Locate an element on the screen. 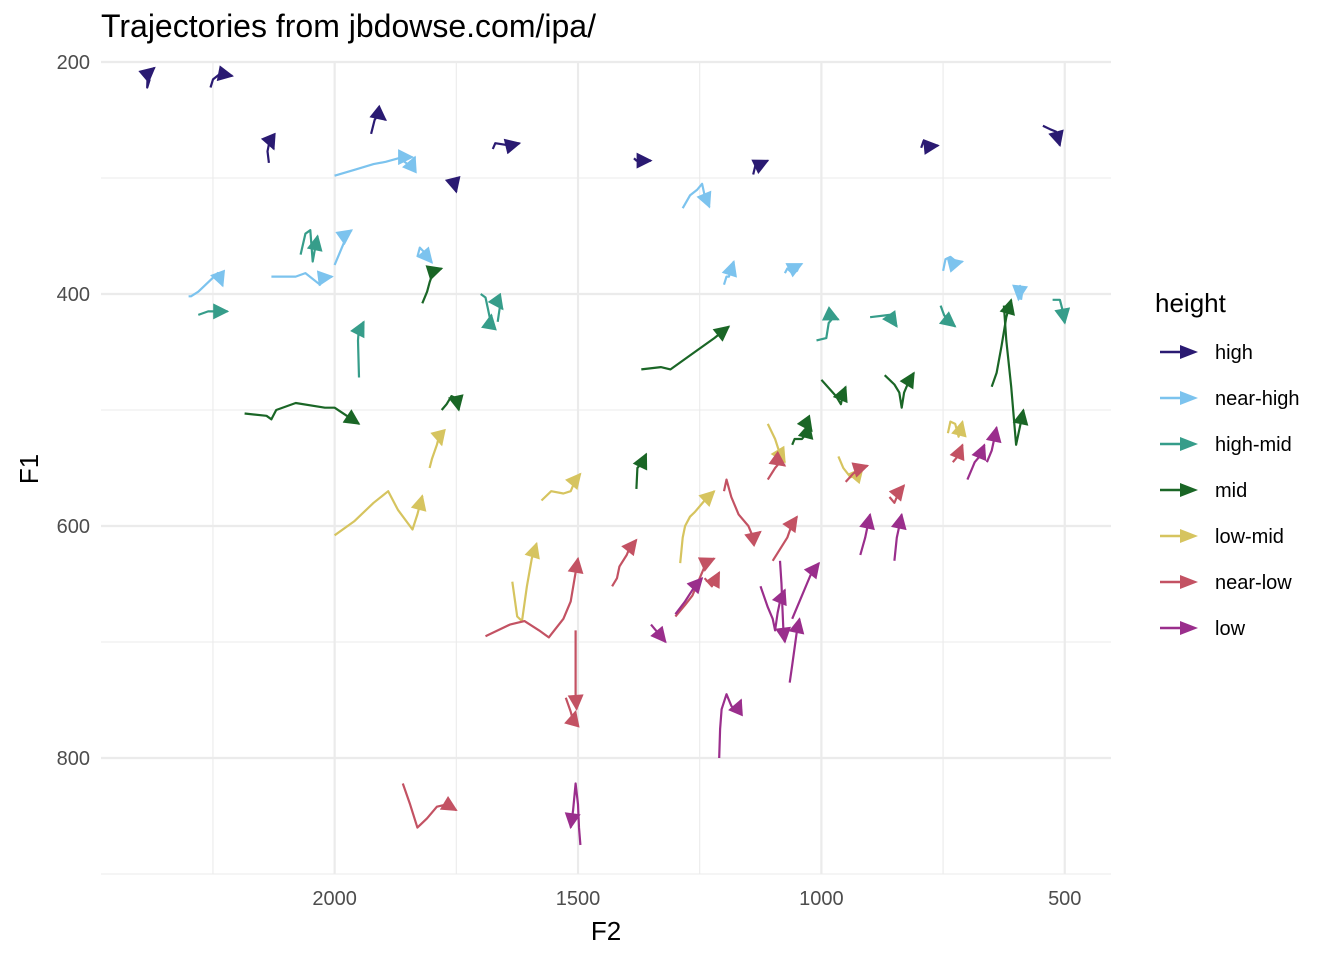 This screenshot has width=1344, height=960. x-axis-title: F2 is located at coordinates (606, 931).